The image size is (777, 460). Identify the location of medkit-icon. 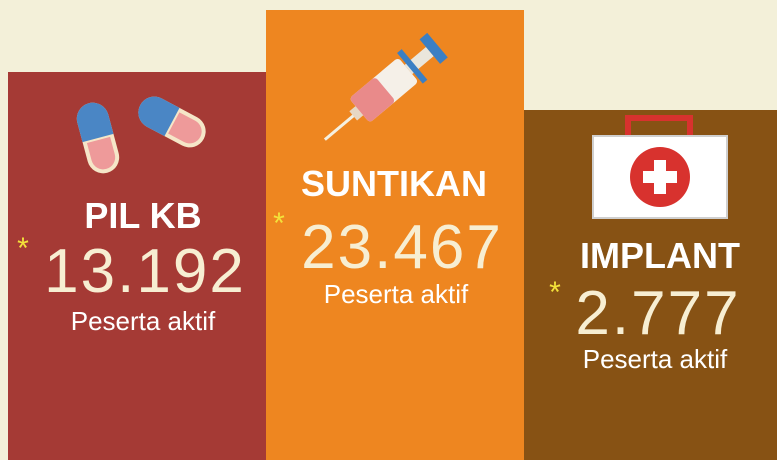
(660, 167).